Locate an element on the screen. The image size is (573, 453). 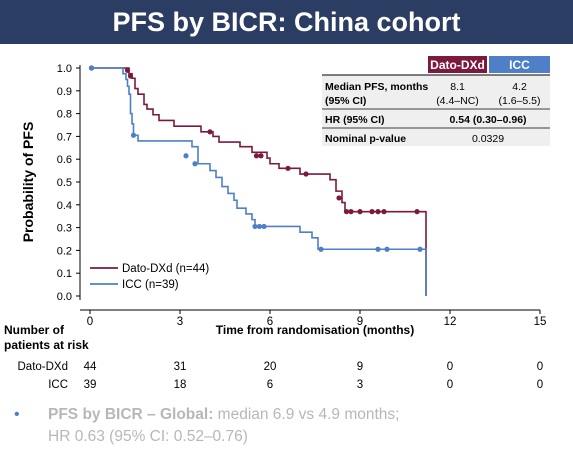
y-tick-label: 0.2 is located at coordinates (64, 251).